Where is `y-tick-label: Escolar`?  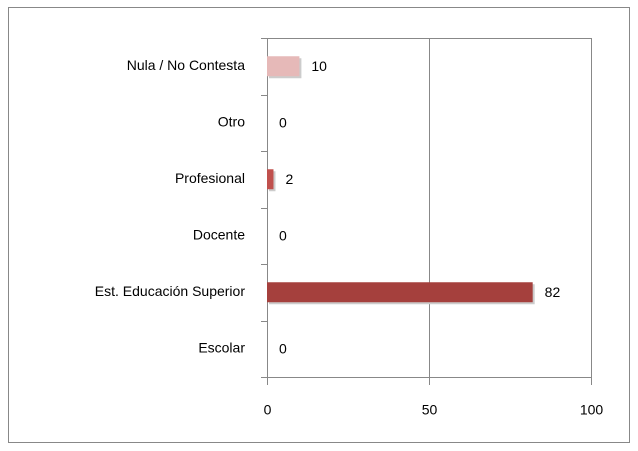
y-tick-label: Escolar is located at coordinates (221, 347).